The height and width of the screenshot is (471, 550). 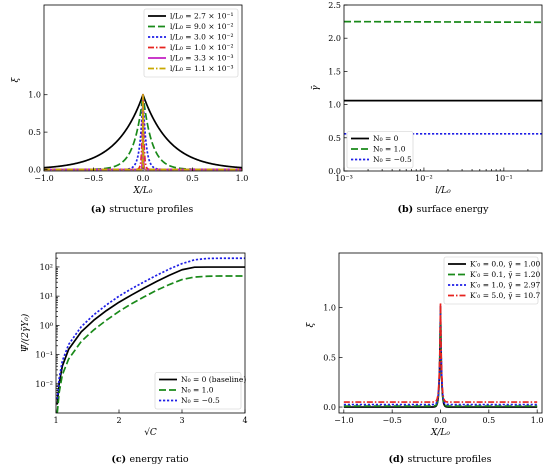 I want to click on legend-label-0: K′₀ = 0.0, γ̄ = 1.00, so click(x=505, y=264).